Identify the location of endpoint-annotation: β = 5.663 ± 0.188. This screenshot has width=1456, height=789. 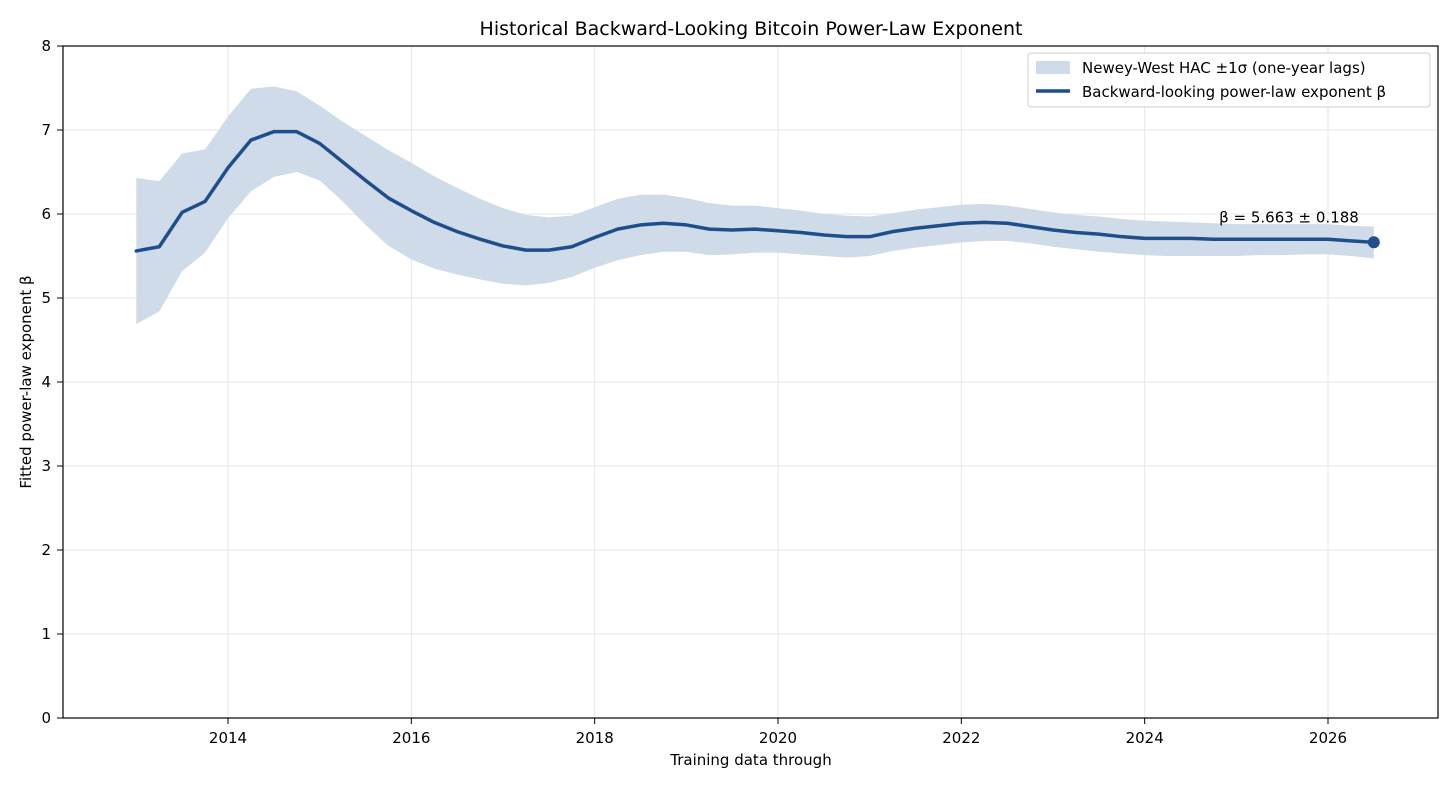
(1289, 217).